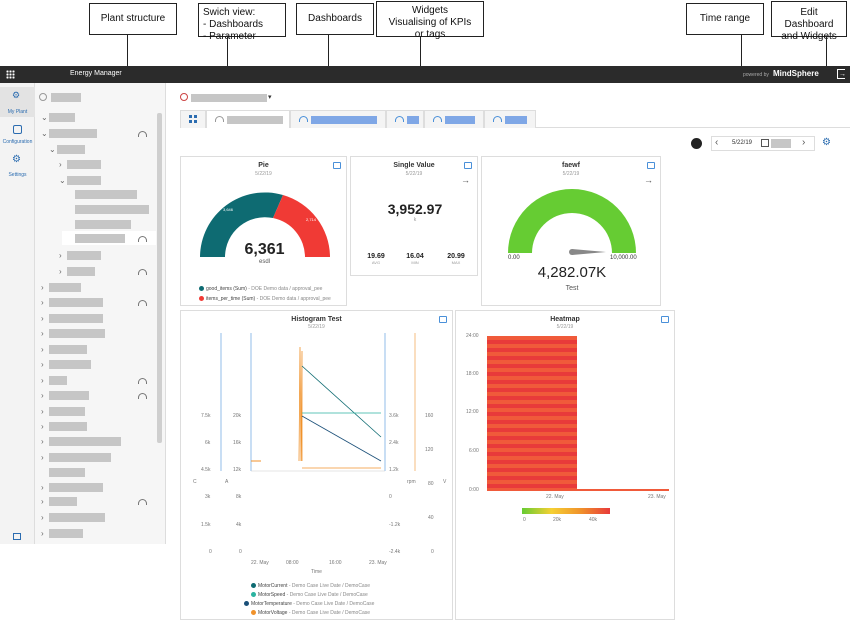 This screenshot has width=850, height=621. Describe the element at coordinates (206, 470) in the screenshot. I see `y1-tick: 4.5k` at that location.